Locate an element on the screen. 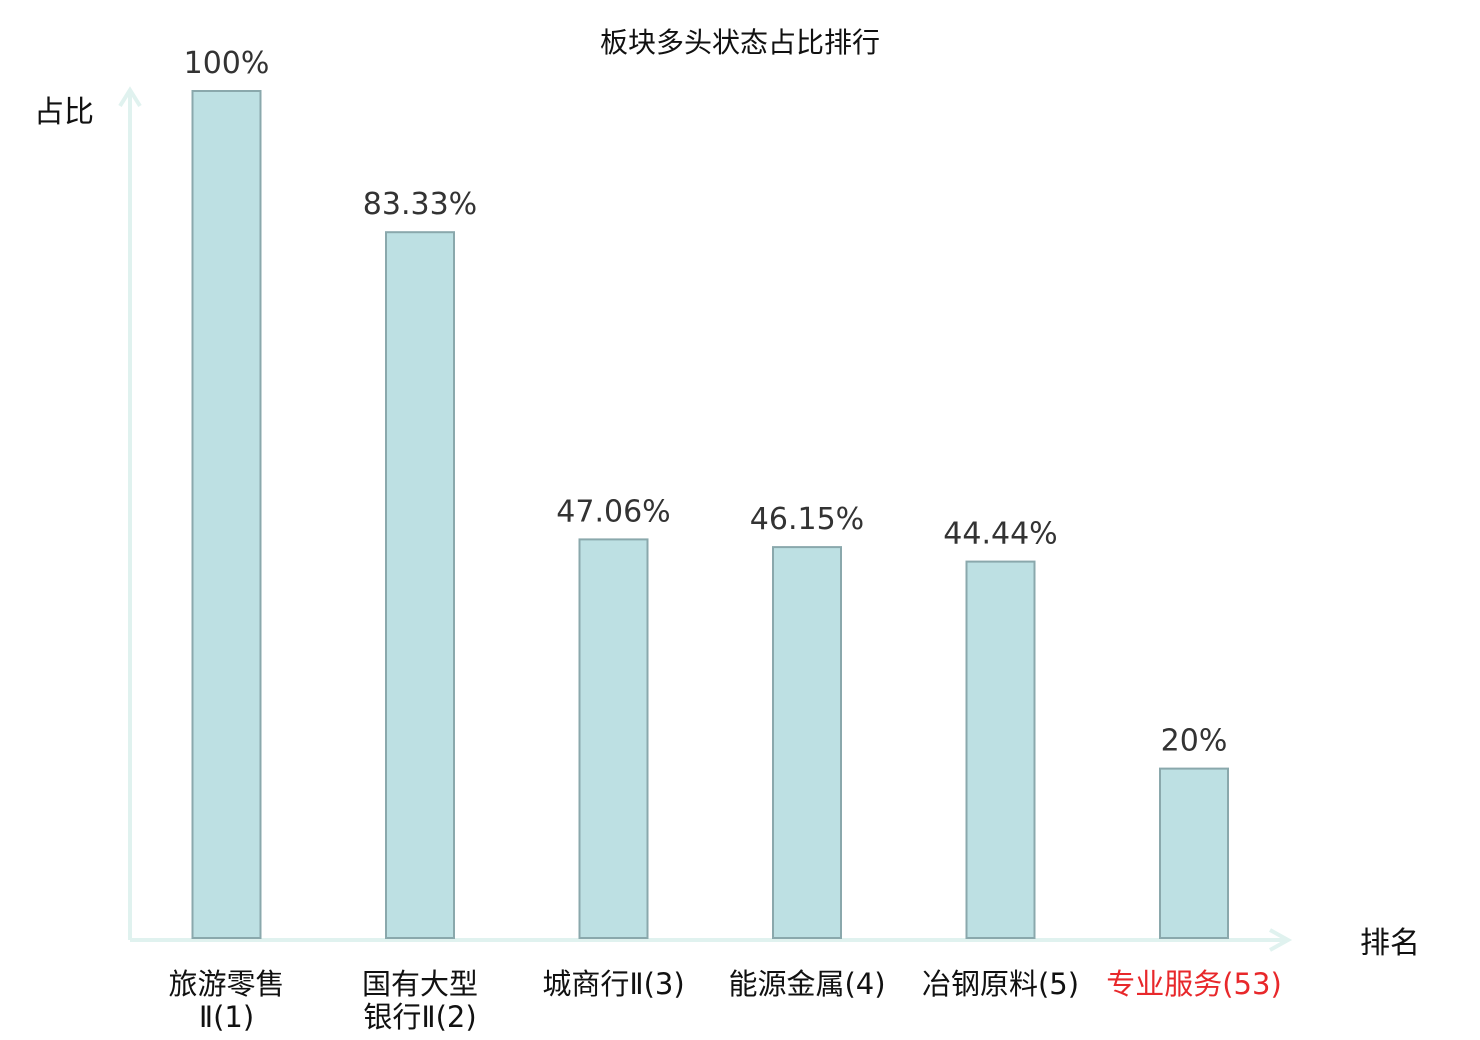  category-label-2-line-2: 银行Ⅱ(2) is located at coordinates (419, 1017).